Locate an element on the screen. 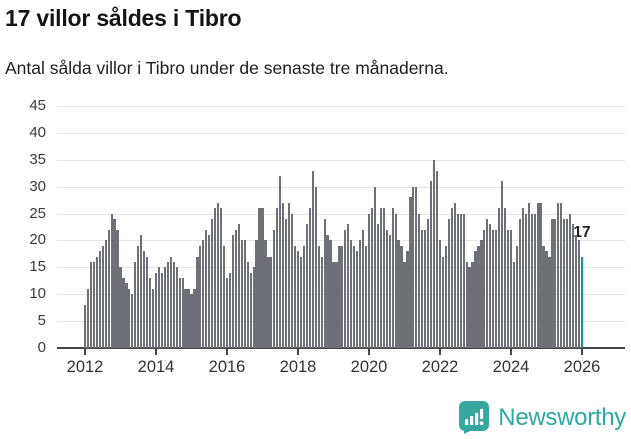 The width and height of the screenshot is (631, 439). y-axis-tick-label: 35 is located at coordinates (37, 159).